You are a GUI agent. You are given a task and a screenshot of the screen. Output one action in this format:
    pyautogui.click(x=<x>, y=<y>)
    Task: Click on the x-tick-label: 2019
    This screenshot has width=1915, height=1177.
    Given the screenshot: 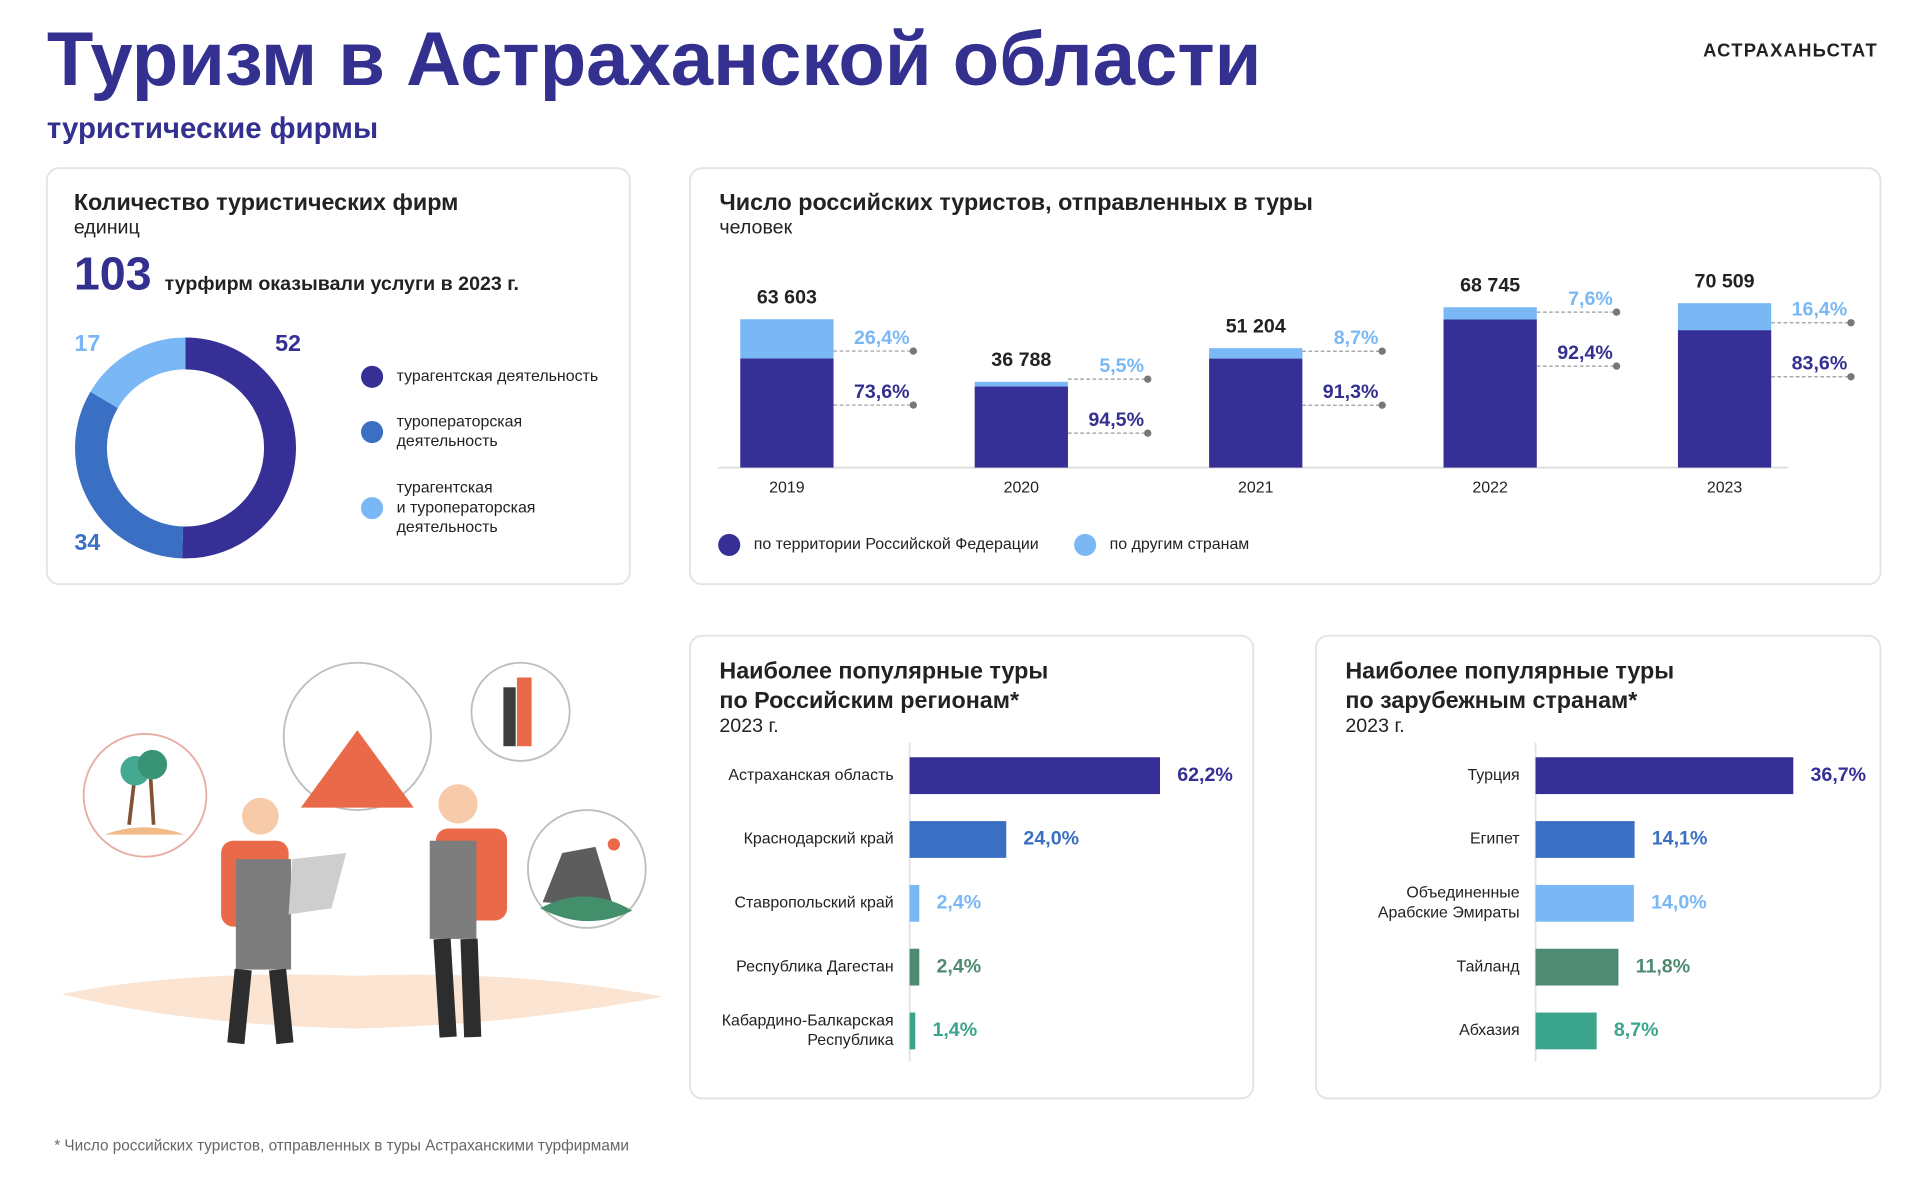 What is the action you would take?
    pyautogui.click(x=787, y=488)
    